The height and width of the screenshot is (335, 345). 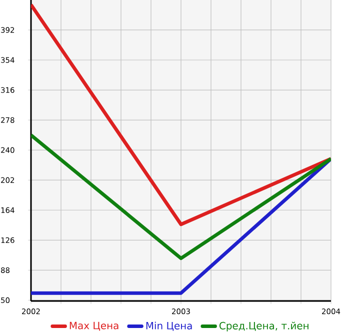 I want to click on legend-label: Сред.Цена, т.йен, so click(x=264, y=327).